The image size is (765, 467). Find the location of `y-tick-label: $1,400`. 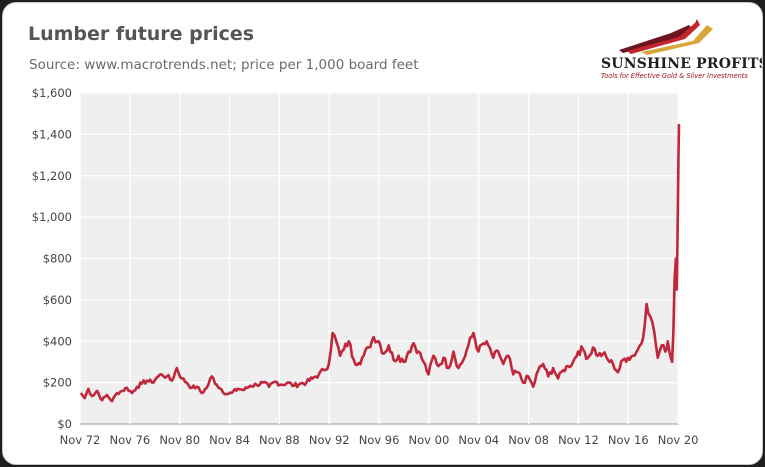

y-tick-label: $1,400 is located at coordinates (52, 134).